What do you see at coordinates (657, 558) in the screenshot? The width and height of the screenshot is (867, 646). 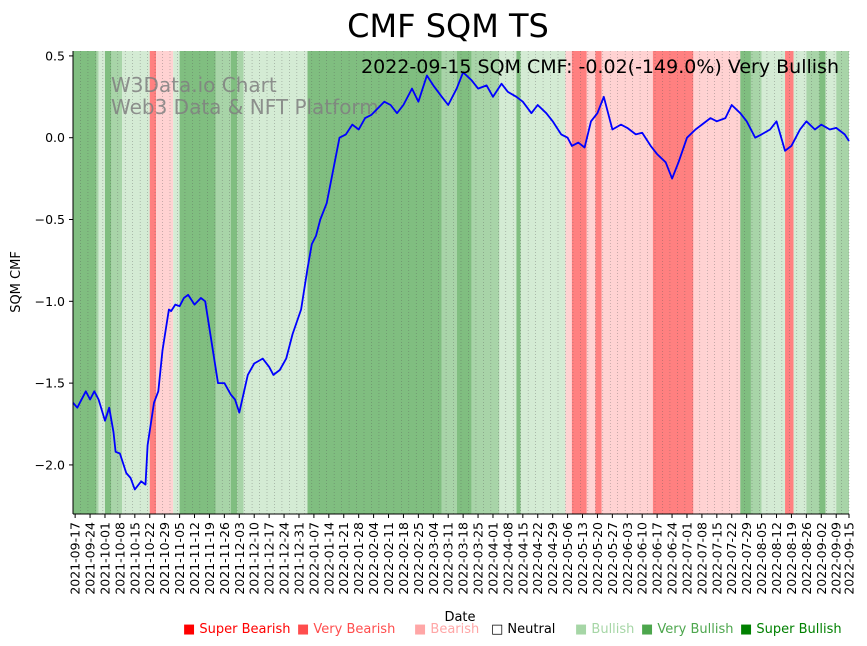 I see `x-tick-label: 2022-06-17` at bounding box center [657, 558].